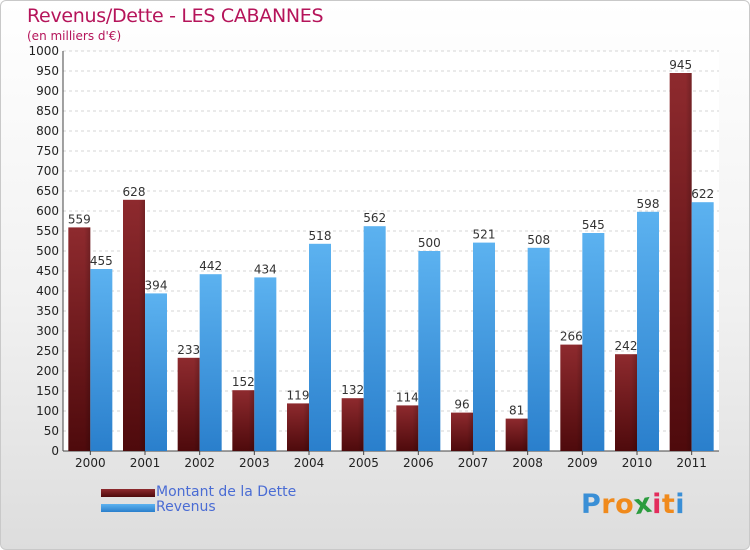 This screenshot has height=550, width=750. Describe the element at coordinates (145, 463) in the screenshot. I see `x-tick-label: 2001` at that location.